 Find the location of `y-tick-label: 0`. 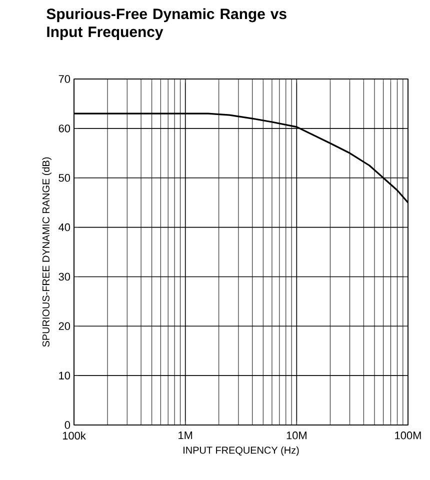

y-tick-label: 0 is located at coordinates (67, 425).